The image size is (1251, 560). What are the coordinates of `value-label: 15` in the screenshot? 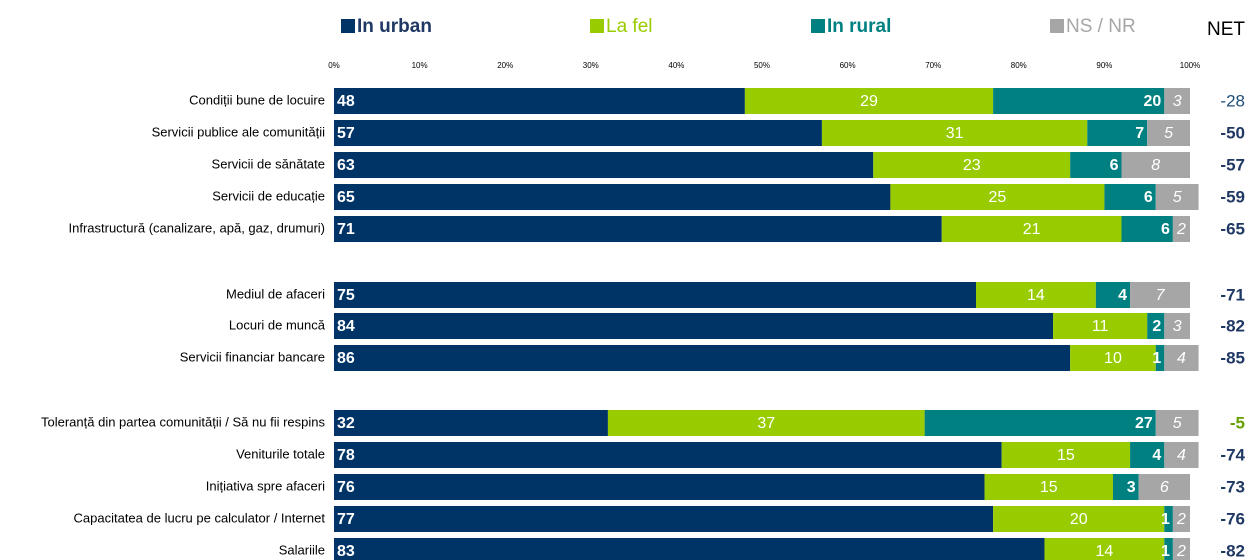 It's located at (1066, 455).